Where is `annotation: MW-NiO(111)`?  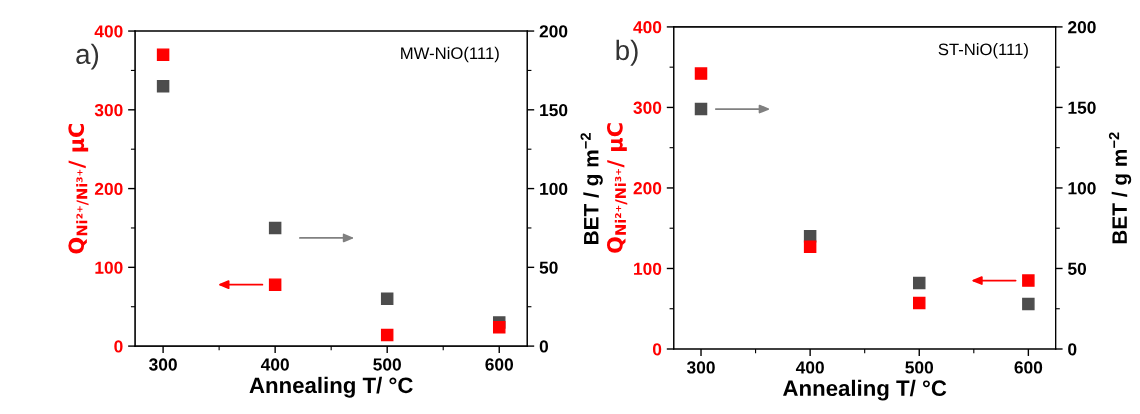 annotation: MW-NiO(111) is located at coordinates (450, 54).